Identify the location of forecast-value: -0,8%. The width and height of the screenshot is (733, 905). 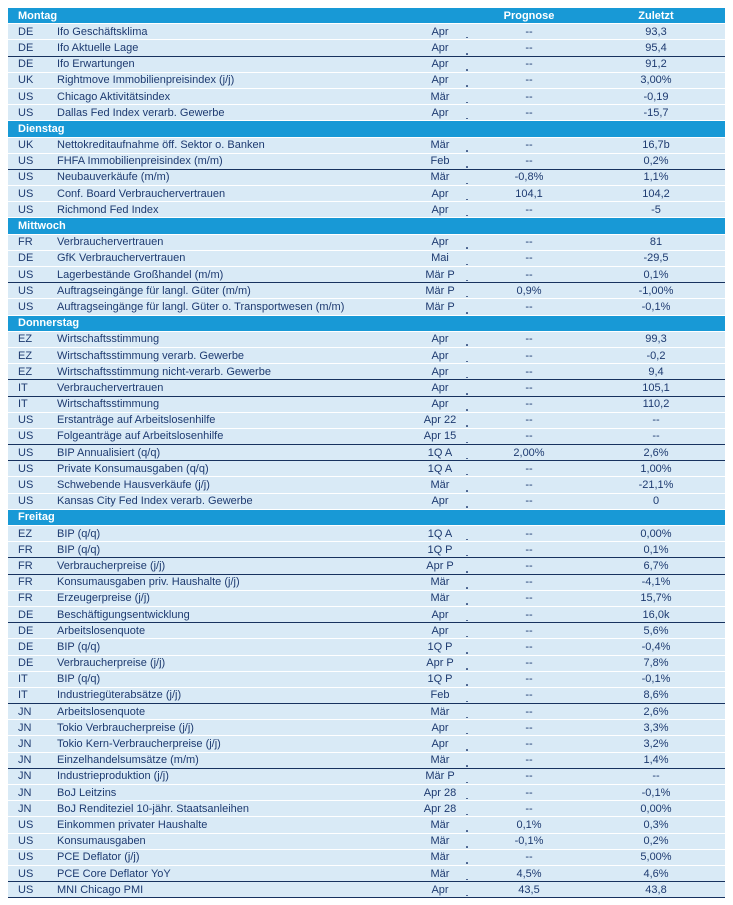
(529, 177).